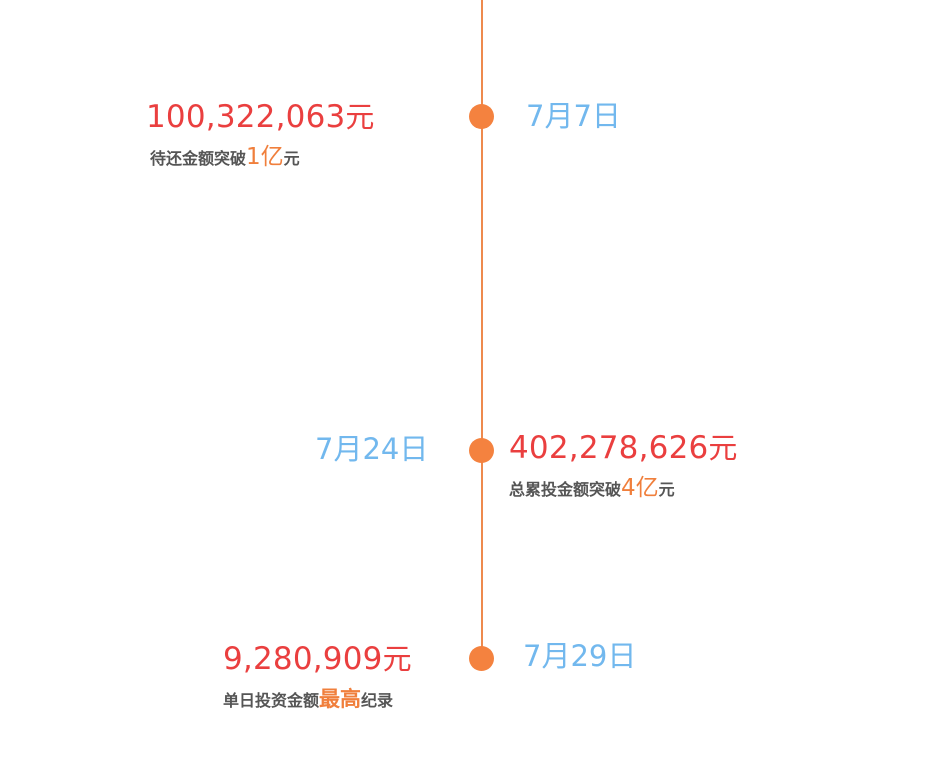  I want to click on event-caption: 总累投金额突破4亿元, so click(592, 488).